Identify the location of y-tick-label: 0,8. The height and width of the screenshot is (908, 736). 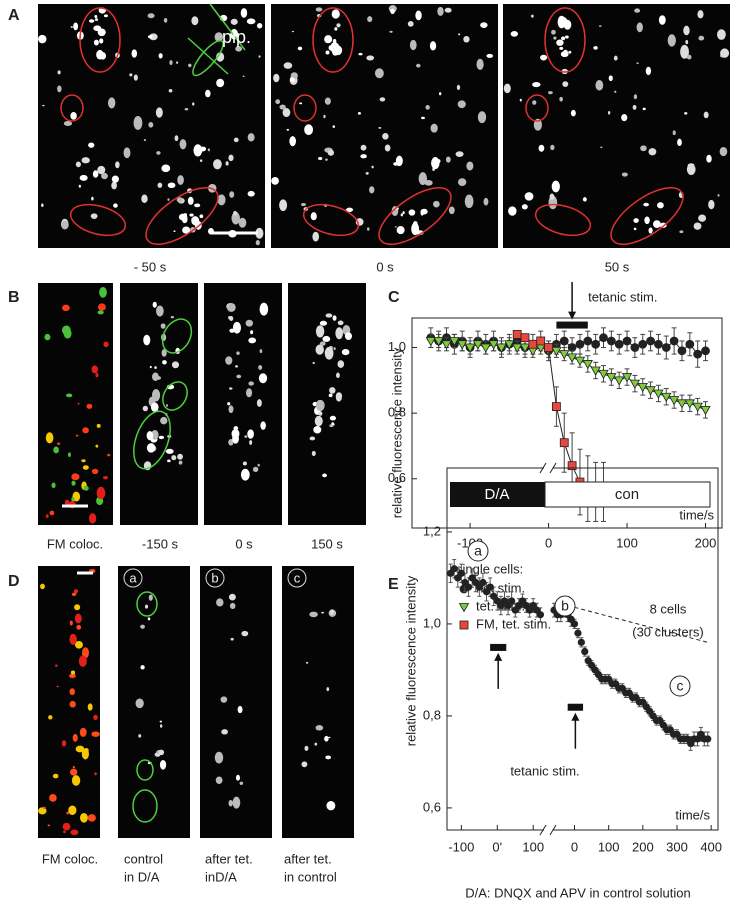
(432, 714).